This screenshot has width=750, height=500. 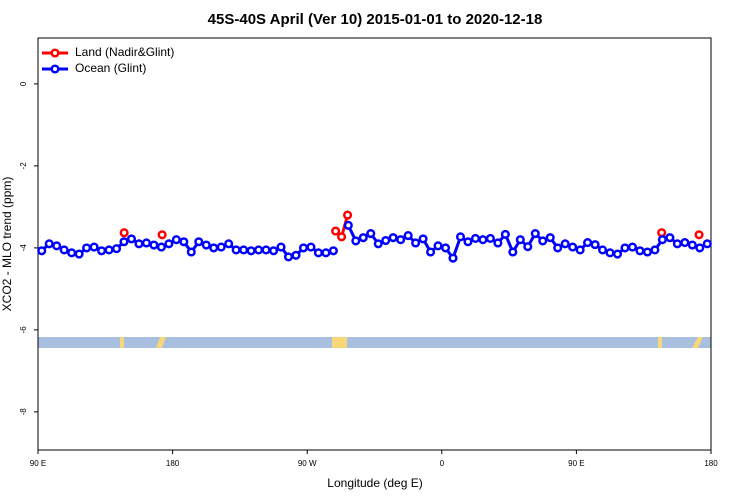 What do you see at coordinates (307, 463) in the screenshot?
I see `x-tick-label: 90 W` at bounding box center [307, 463].